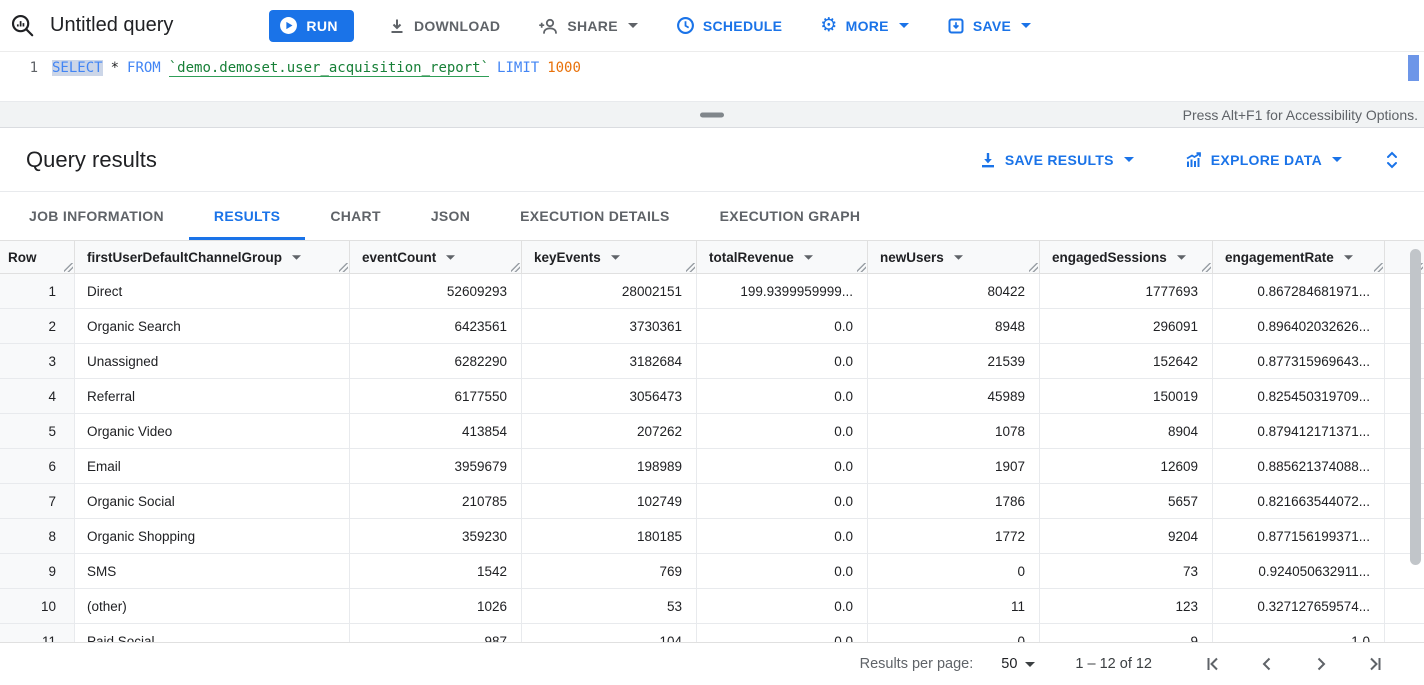 This screenshot has height=685, width=1424. I want to click on first-page-button, so click(1213, 664).